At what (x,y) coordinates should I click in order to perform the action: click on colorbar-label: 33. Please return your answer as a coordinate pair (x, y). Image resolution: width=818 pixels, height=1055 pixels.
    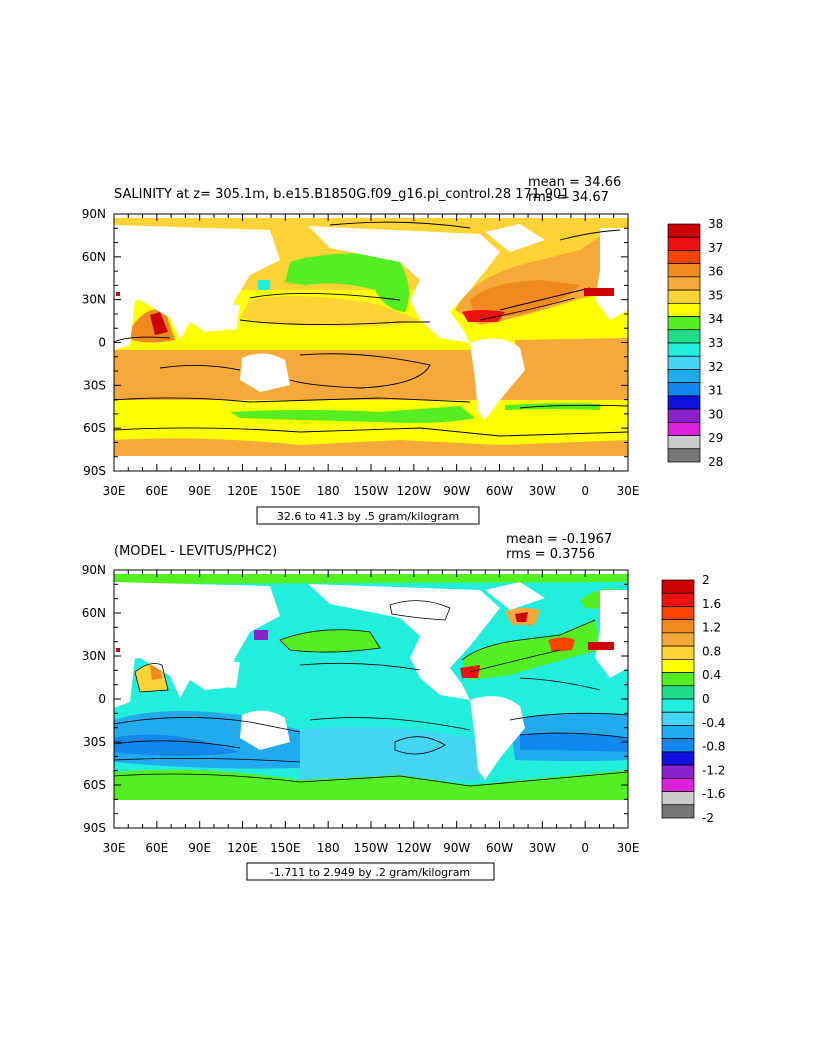
    Looking at the image, I should click on (715, 343).